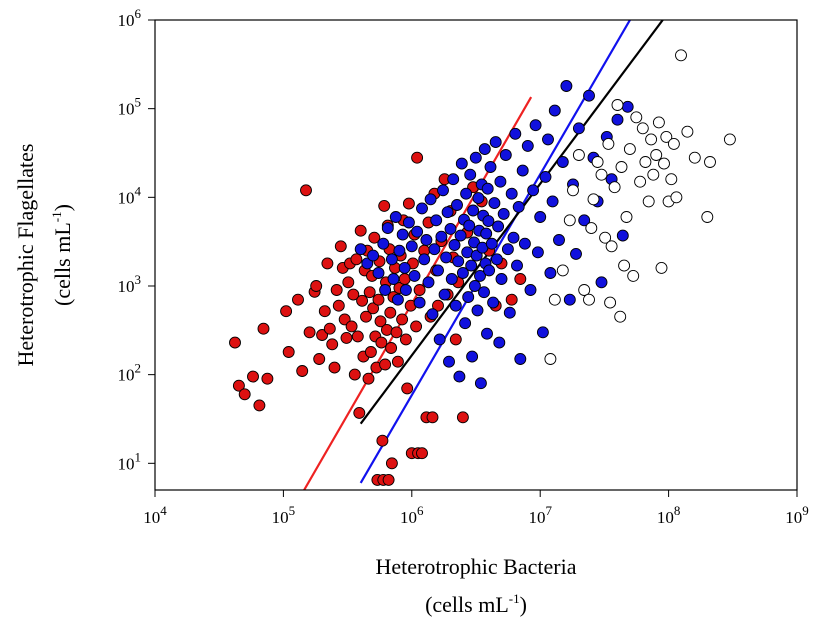 The image size is (824, 630). Describe the element at coordinates (292, 510) in the screenshot. I see `x-tick-exp-1: 5` at that location.